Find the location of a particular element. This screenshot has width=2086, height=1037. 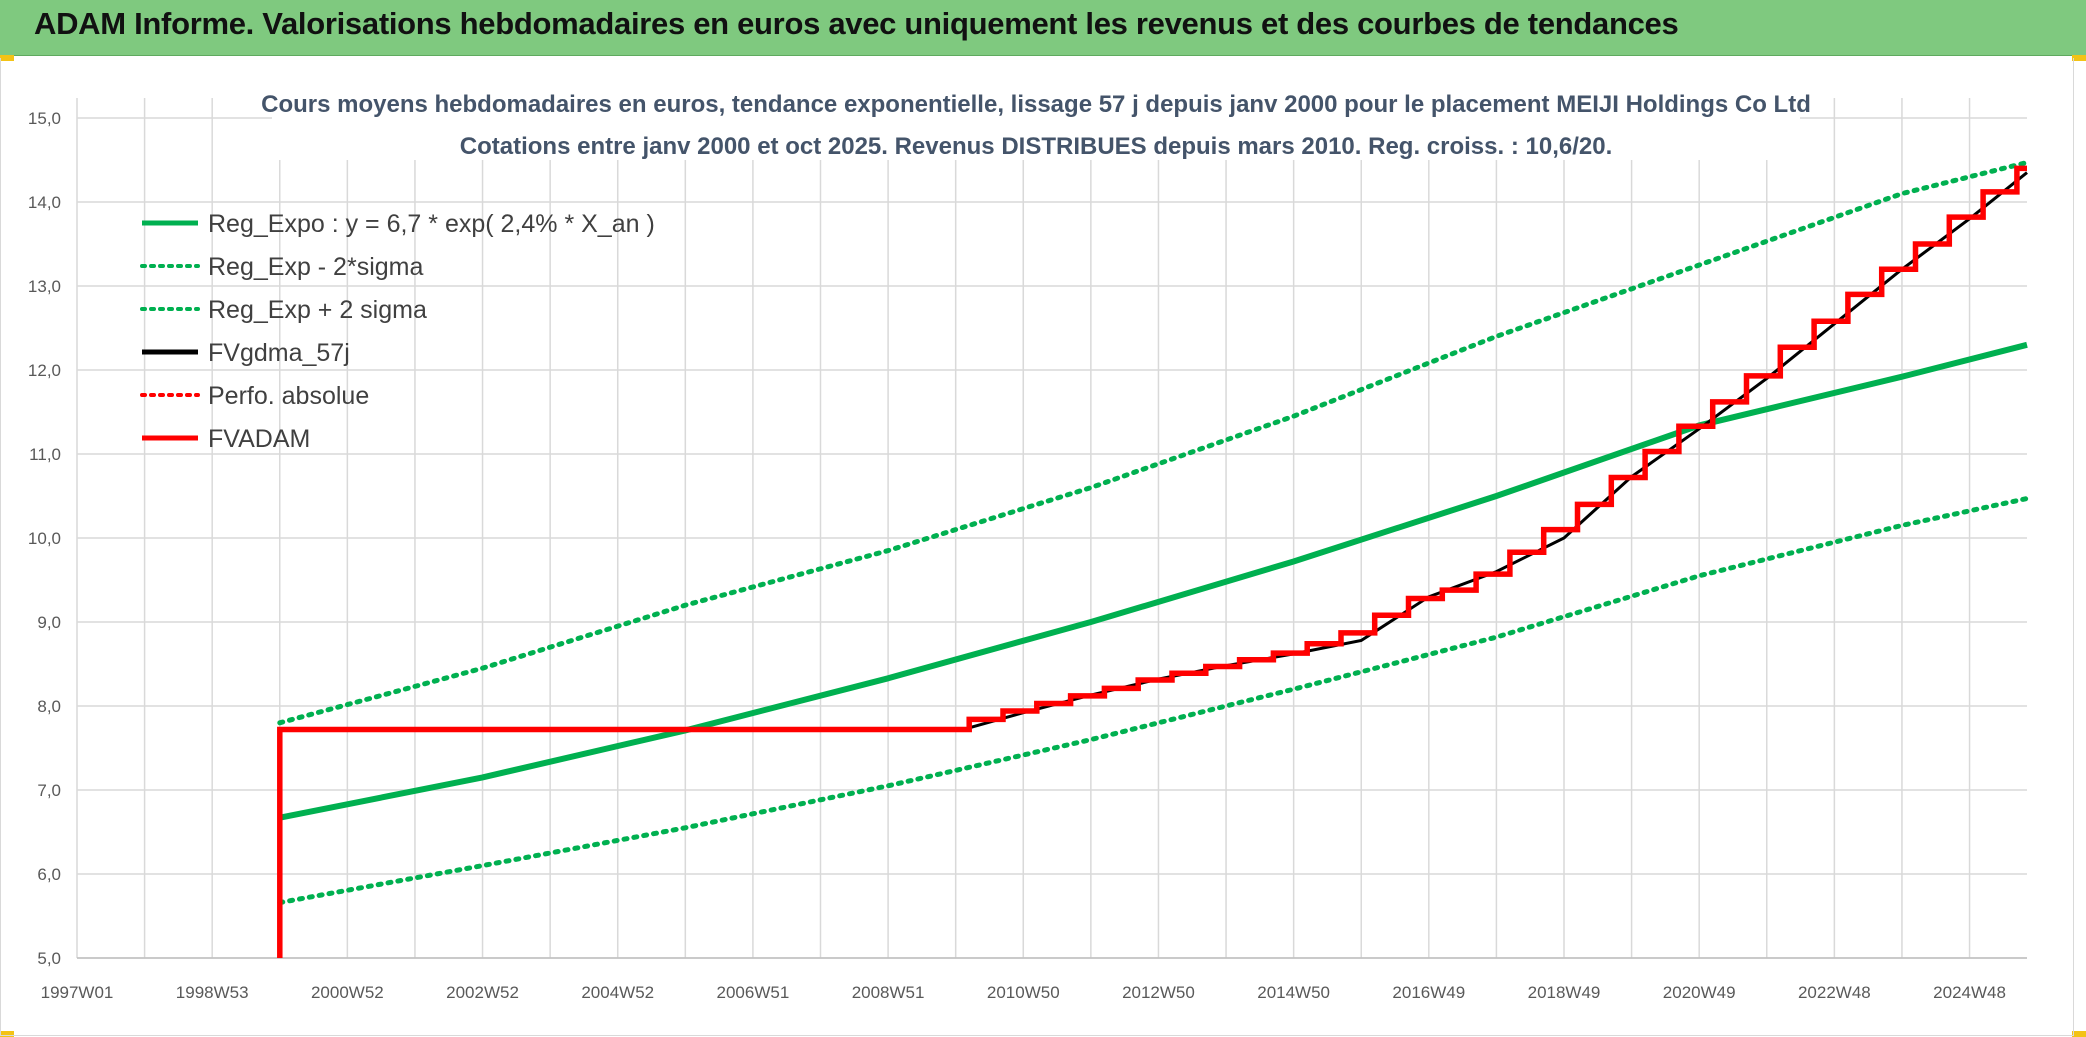

legend-label: Perfo. absolue is located at coordinates (288, 396).